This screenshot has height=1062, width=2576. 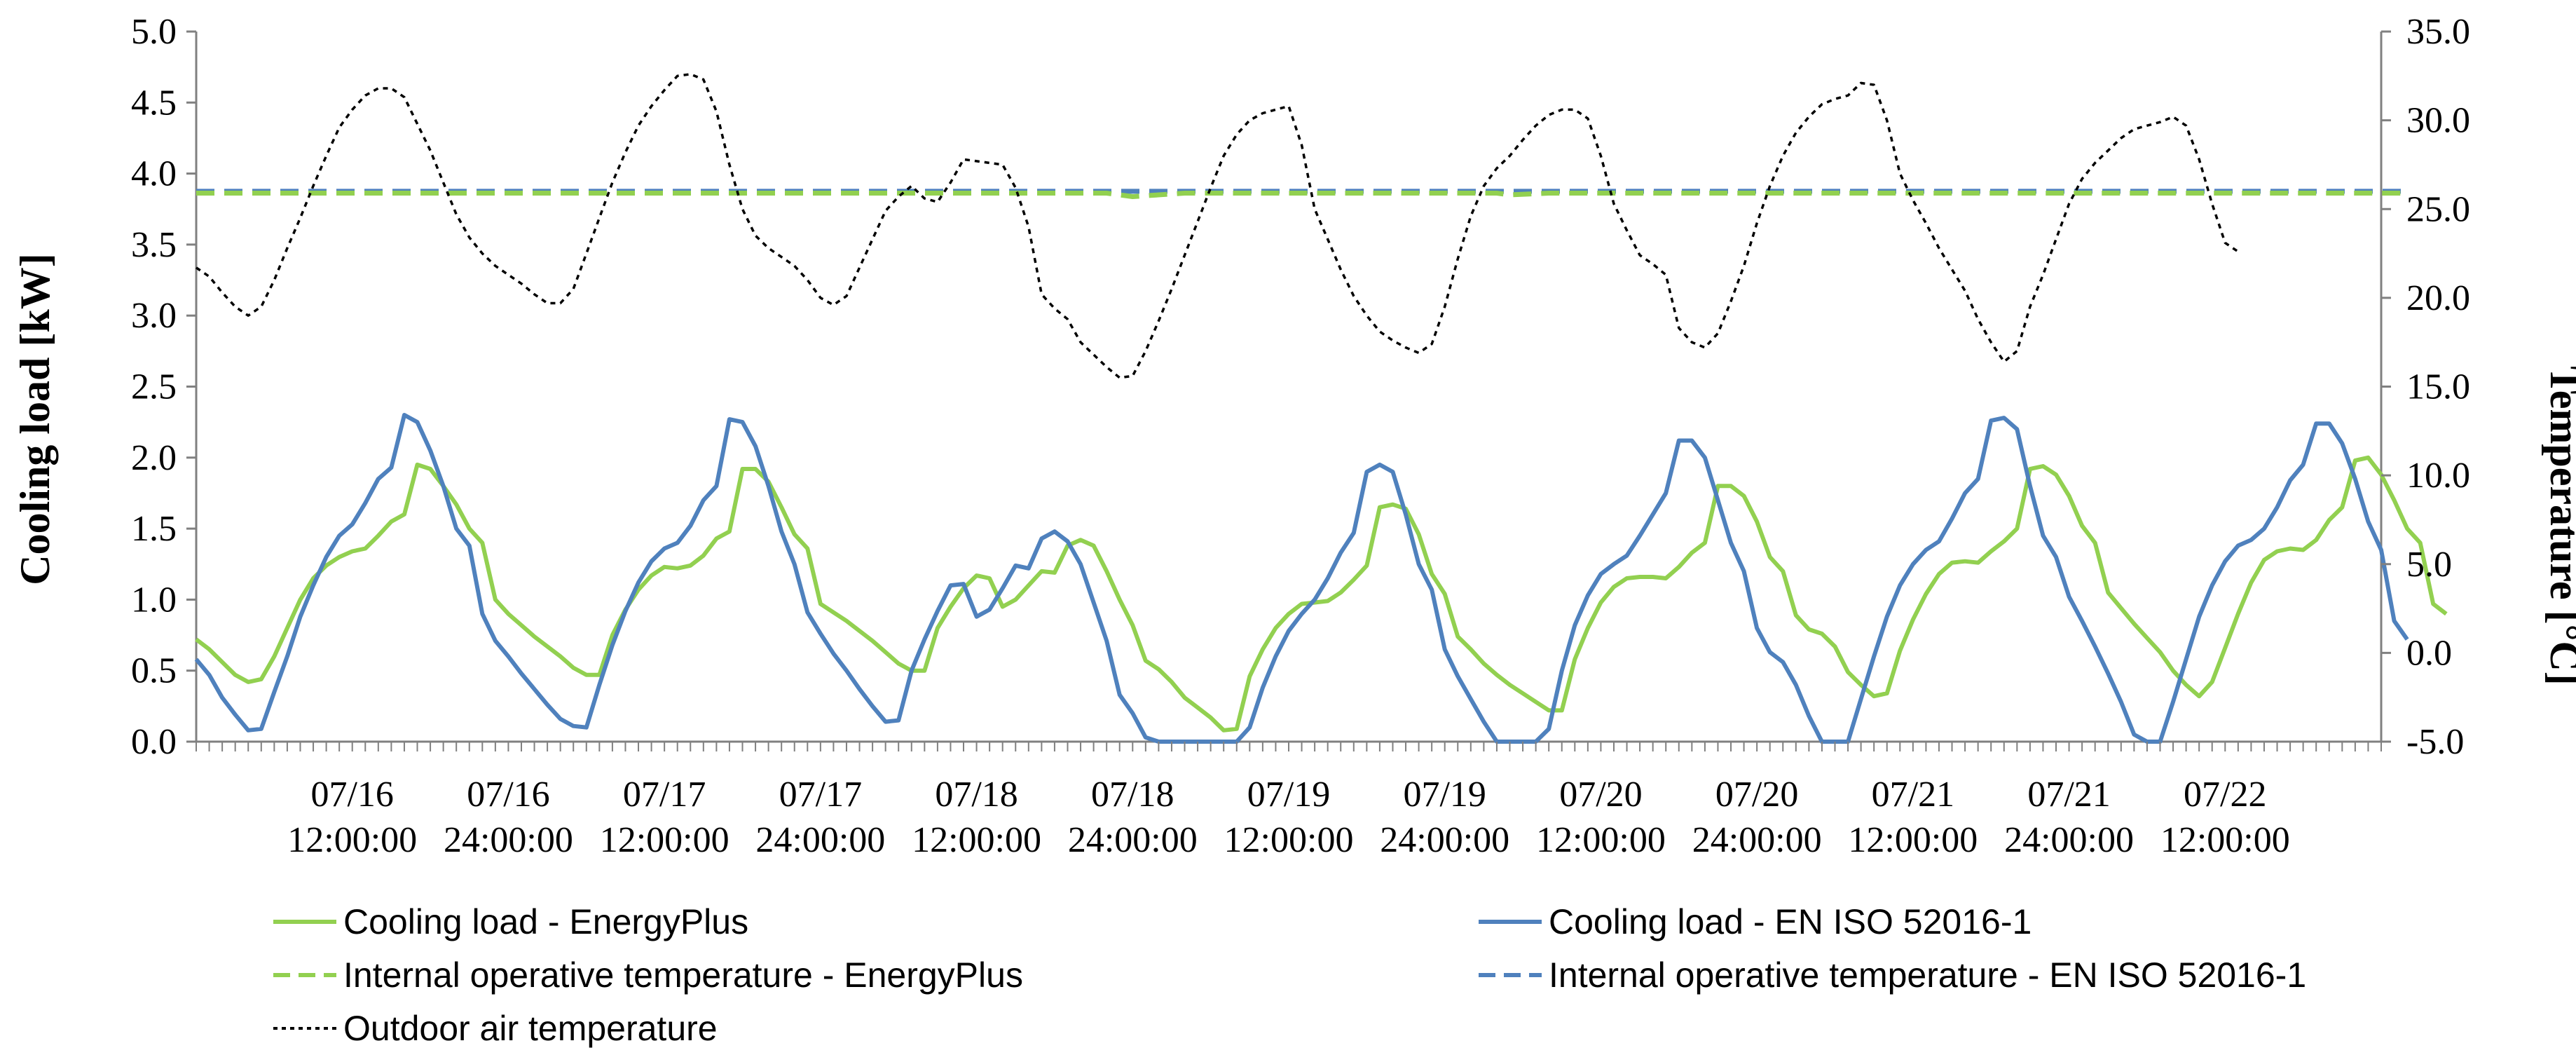 I want to click on y2-tick-label: 20.0, so click(x=2438, y=298).